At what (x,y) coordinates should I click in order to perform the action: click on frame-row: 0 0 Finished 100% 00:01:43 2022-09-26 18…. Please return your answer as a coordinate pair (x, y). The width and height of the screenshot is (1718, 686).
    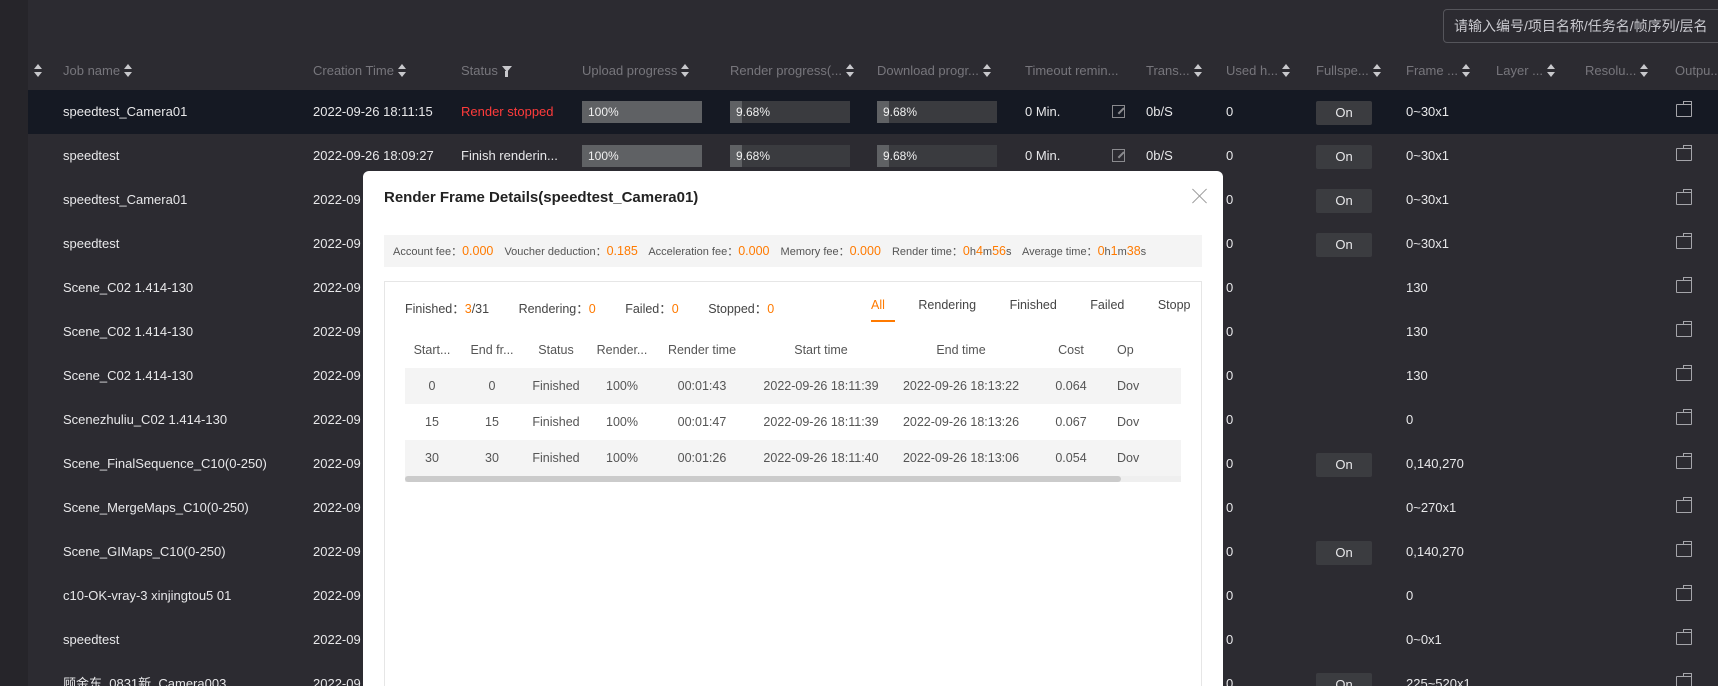
    Looking at the image, I should click on (793, 386).